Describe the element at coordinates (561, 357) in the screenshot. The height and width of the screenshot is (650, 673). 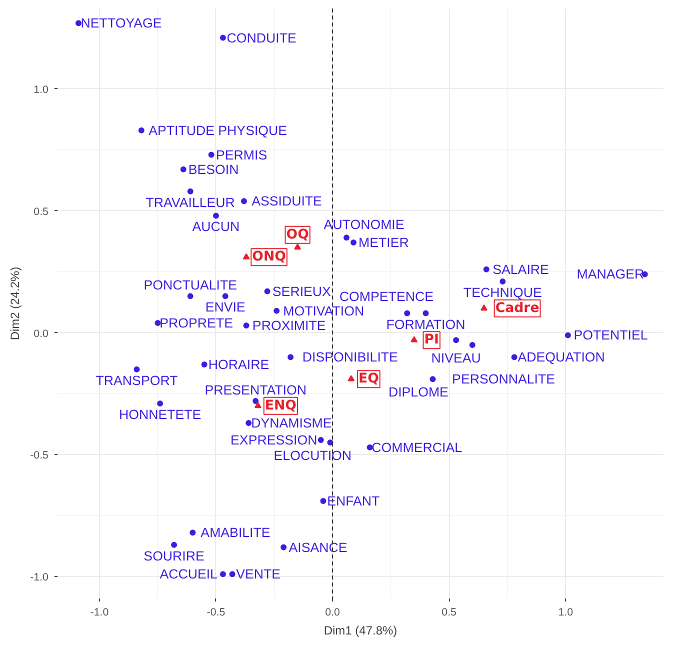
I see `annotation: ADEQUATION` at that location.